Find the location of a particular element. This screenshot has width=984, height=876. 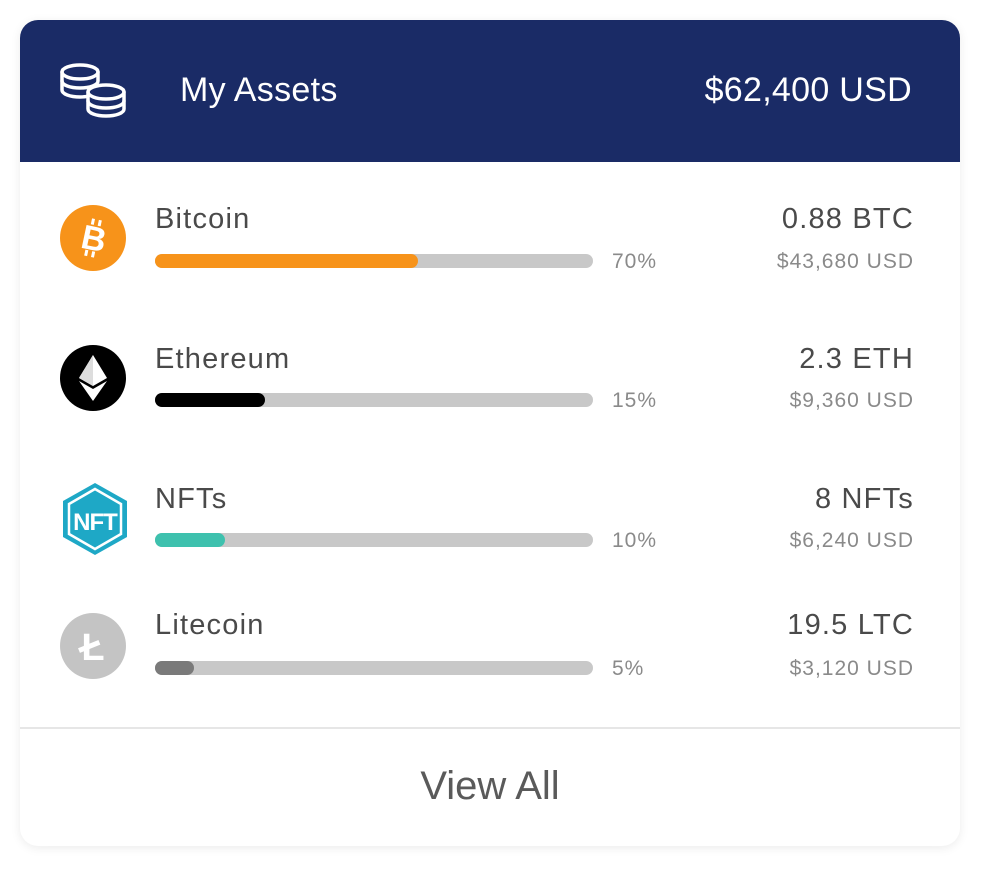

svg-text: NFT is located at coordinates (95, 522).